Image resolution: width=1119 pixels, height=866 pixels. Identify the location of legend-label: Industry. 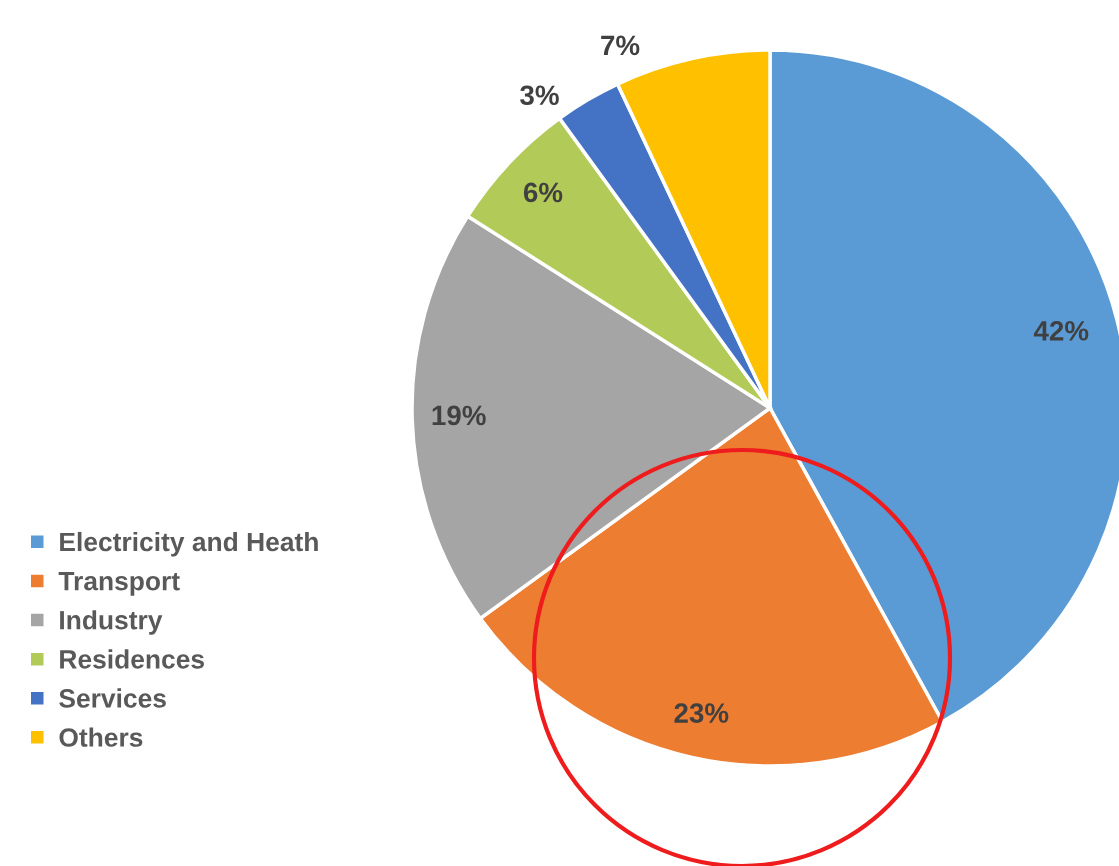
(111, 622).